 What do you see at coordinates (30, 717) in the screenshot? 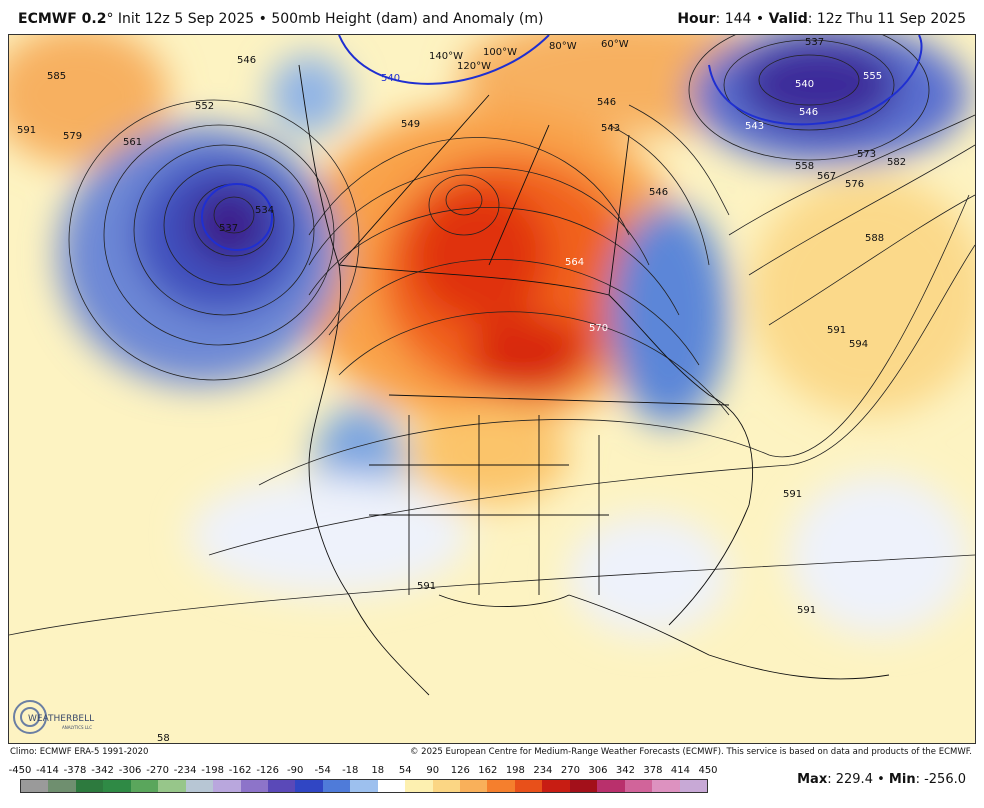
I see `logo-swirl-icon` at bounding box center [30, 717].